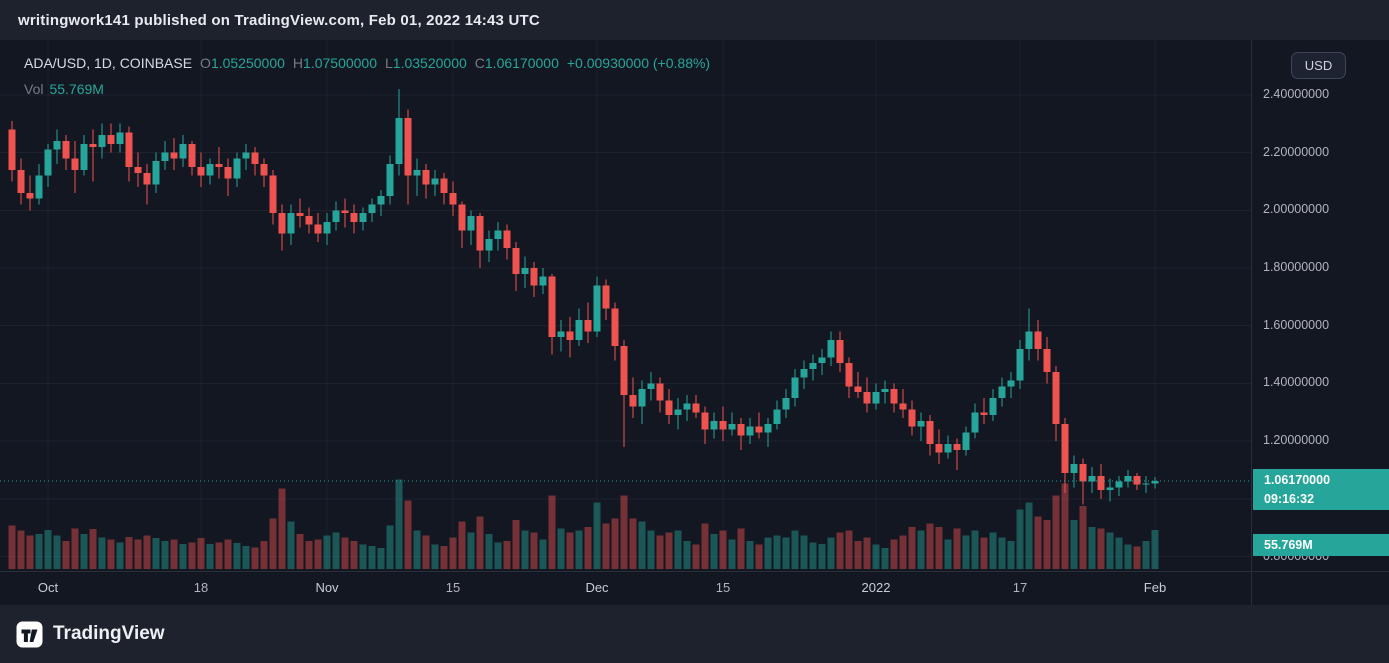  Describe the element at coordinates (1296, 93) in the screenshot. I see `price-axis-label: 2.40000000` at that location.